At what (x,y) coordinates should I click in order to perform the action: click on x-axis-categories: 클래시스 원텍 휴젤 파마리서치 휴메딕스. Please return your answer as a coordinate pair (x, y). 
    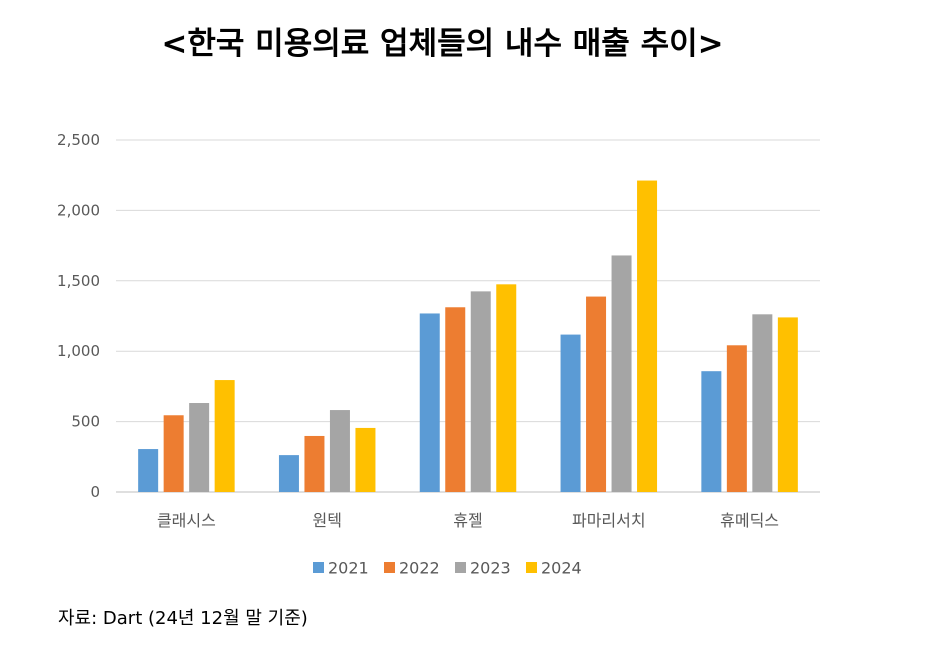
    Looking at the image, I should click on (468, 520).